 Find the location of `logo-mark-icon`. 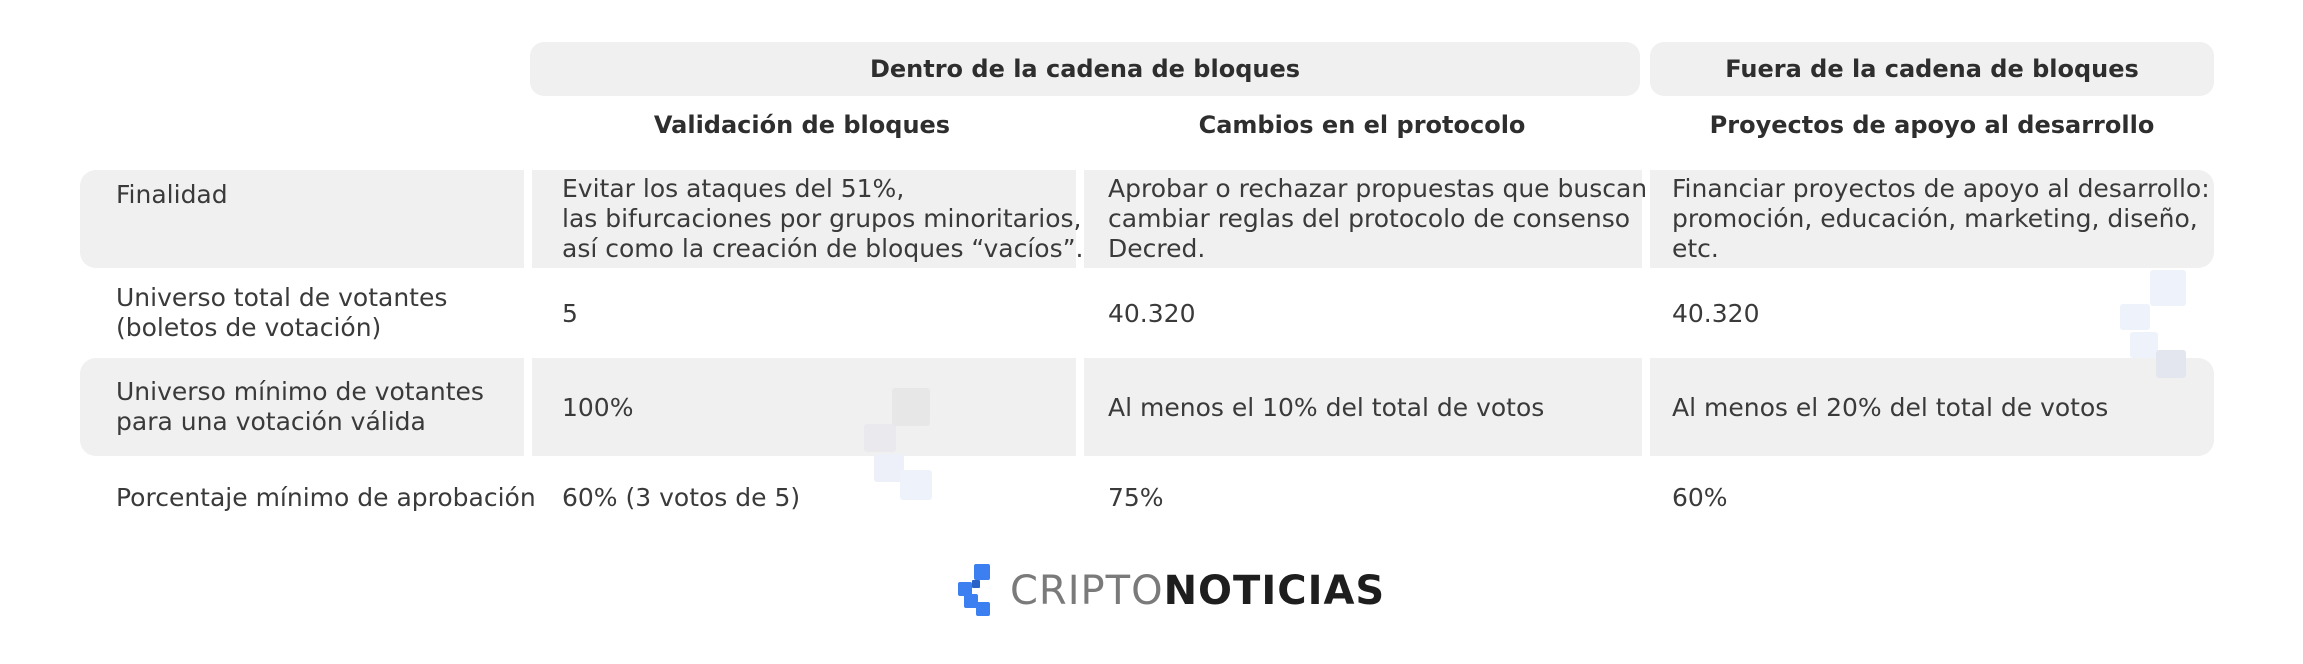

logo-mark-icon is located at coordinates (974, 590).